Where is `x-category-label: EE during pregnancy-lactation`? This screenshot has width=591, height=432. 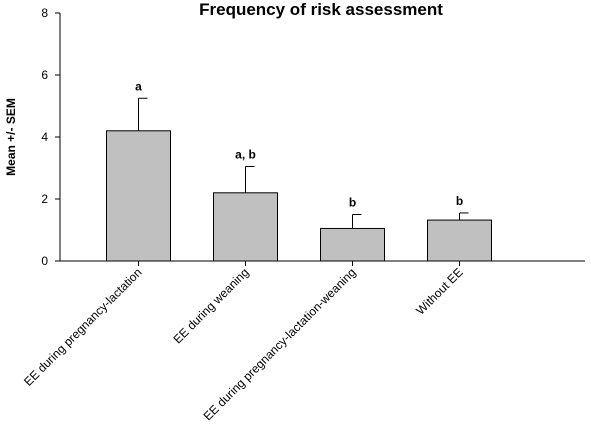
x-category-label: EE during pregnancy-lactation is located at coordinates (83, 327).